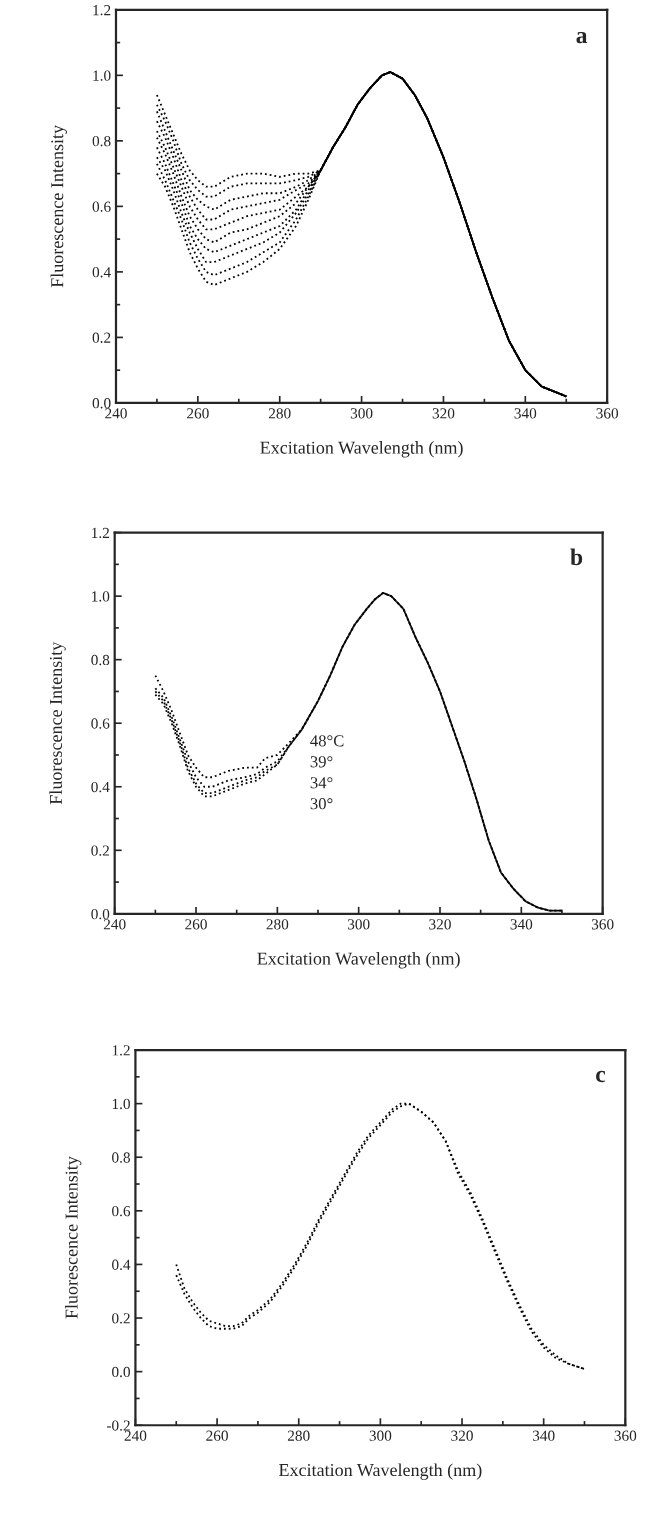 This screenshot has height=1513, width=648. What do you see at coordinates (582, 37) in the screenshot?
I see `annotation: a` at bounding box center [582, 37].